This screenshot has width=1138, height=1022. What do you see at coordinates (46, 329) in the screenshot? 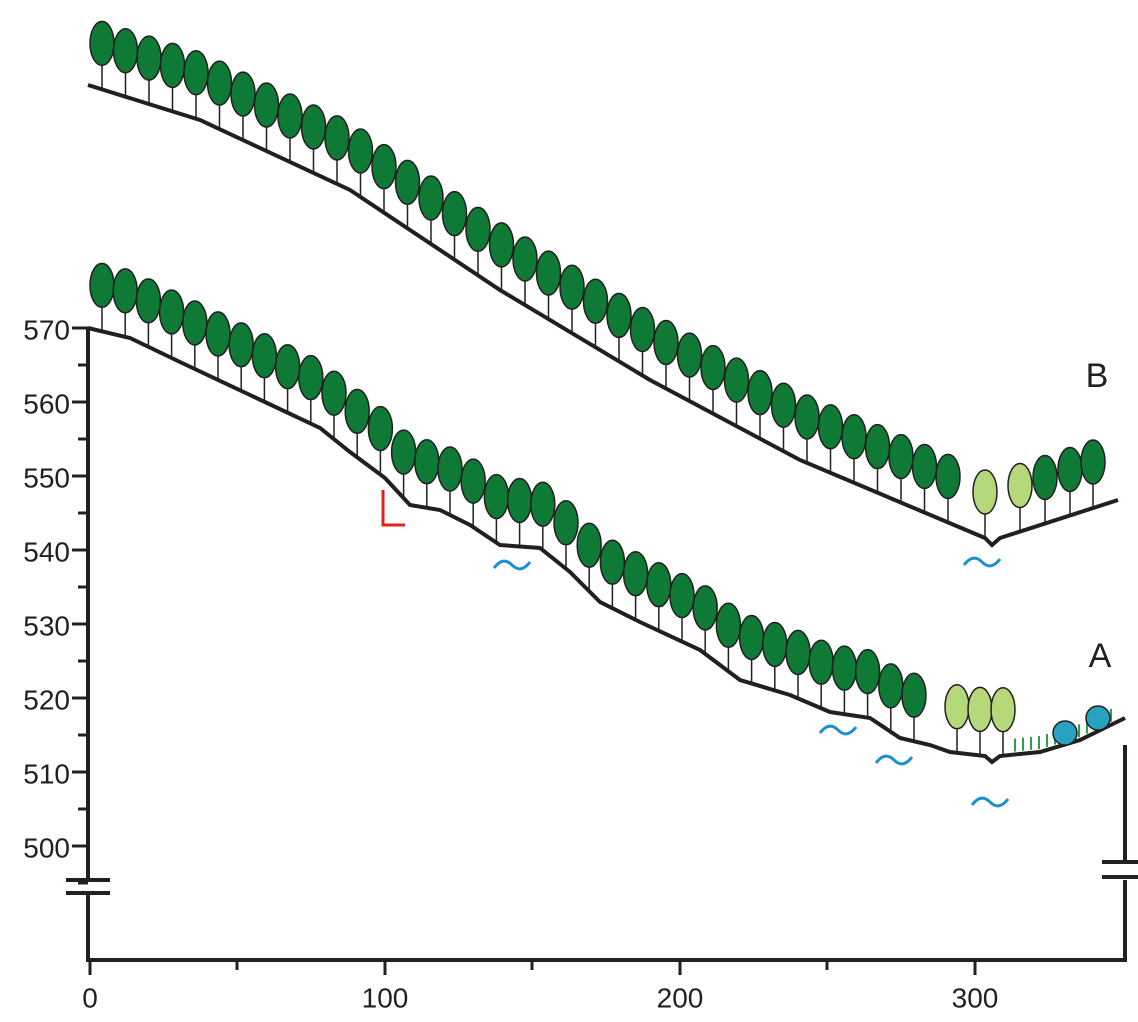
I see `y-tick-label: 570` at bounding box center [46, 329].